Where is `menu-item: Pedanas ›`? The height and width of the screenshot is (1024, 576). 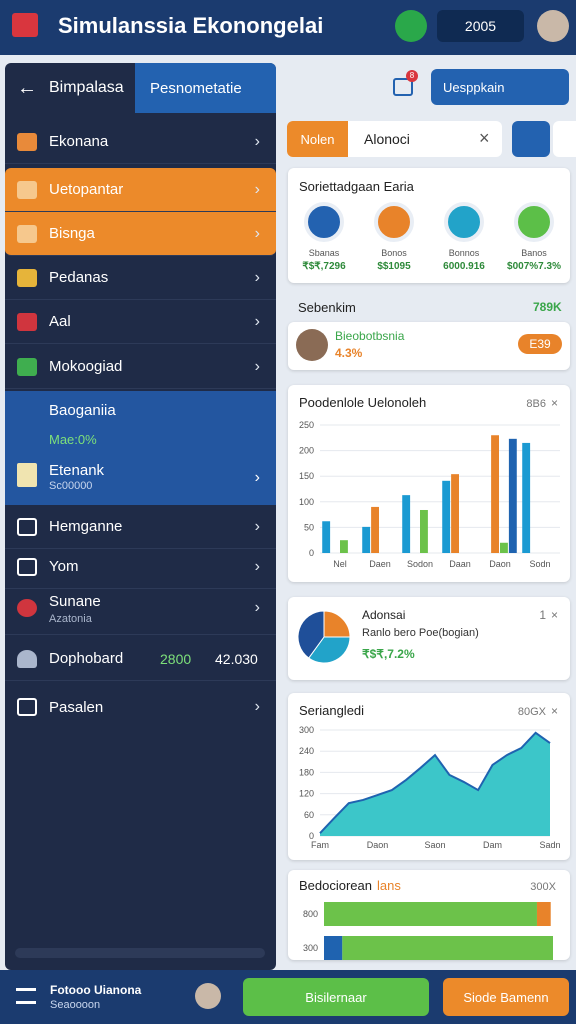
menu-item: Pedanas › is located at coordinates (140, 278).